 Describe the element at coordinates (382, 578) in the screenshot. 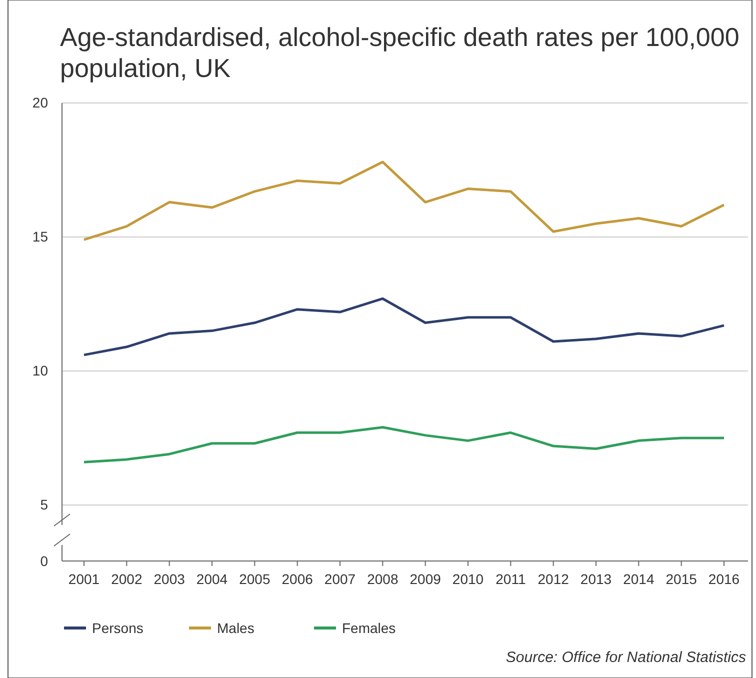

I see `x-tick-label: 2008` at that location.